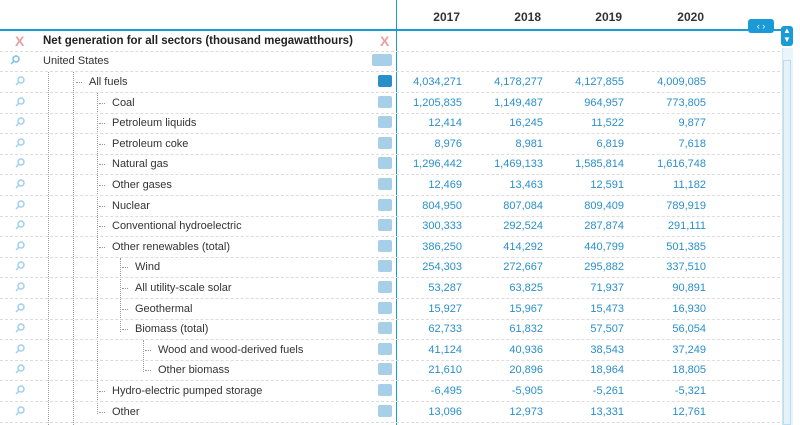 This screenshot has height=425, width=800. What do you see at coordinates (154, 123) in the screenshot?
I see `row-label: Petroleum liquids` at bounding box center [154, 123].